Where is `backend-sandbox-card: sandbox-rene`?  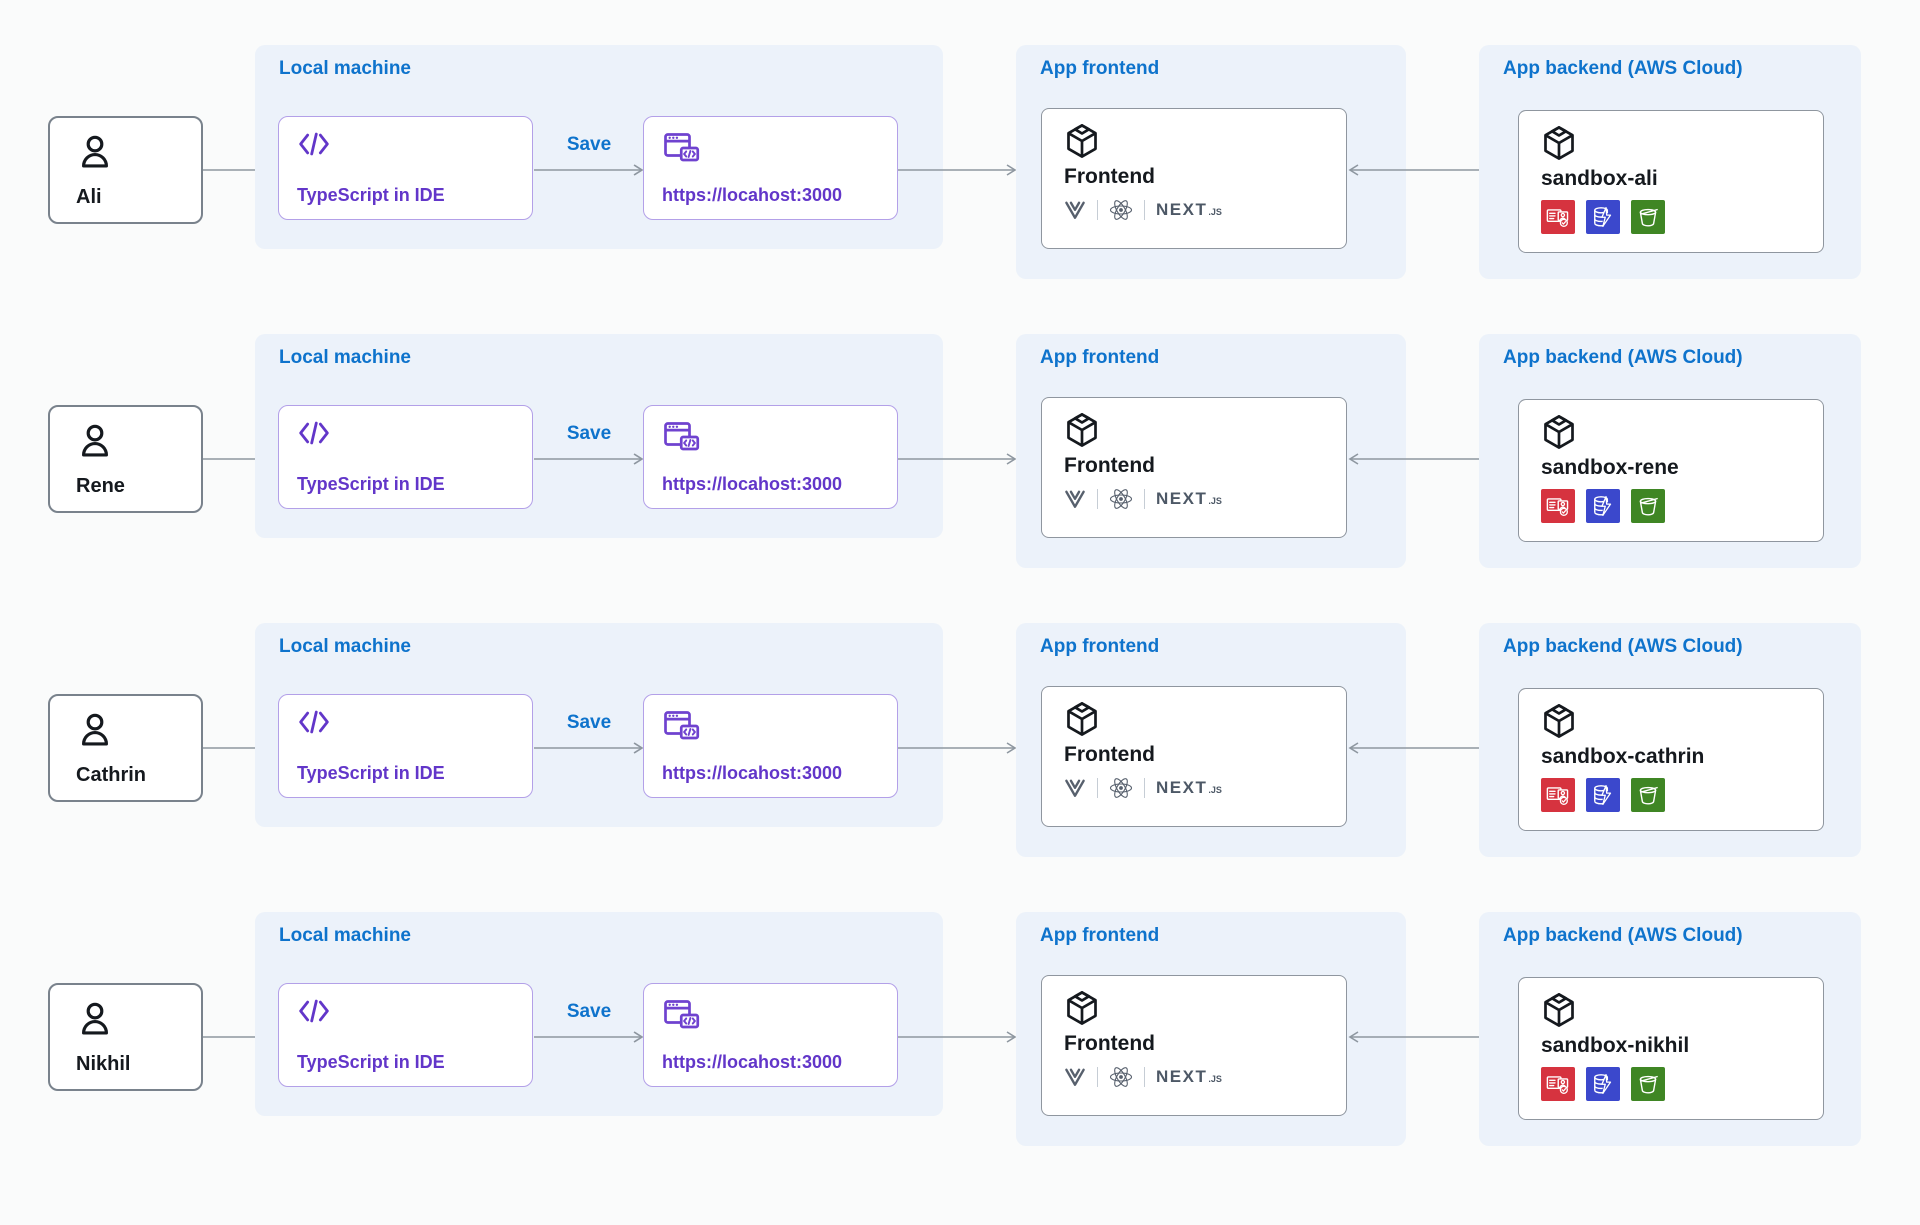
backend-sandbox-card: sandbox-rene is located at coordinates (1671, 470).